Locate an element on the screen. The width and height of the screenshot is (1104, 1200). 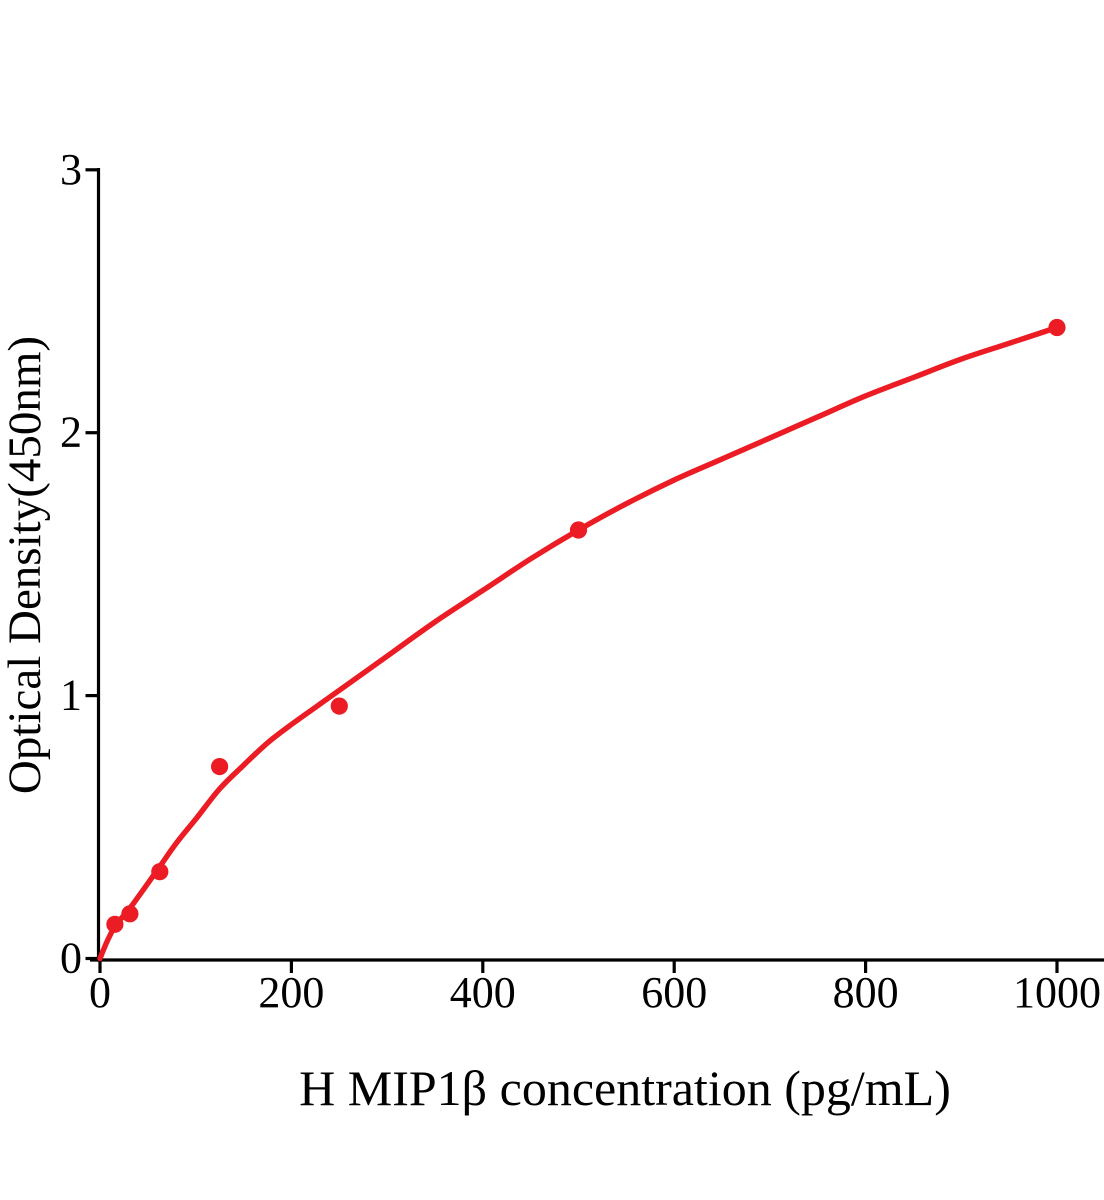
x-tick-label: 200 is located at coordinates (291, 992).